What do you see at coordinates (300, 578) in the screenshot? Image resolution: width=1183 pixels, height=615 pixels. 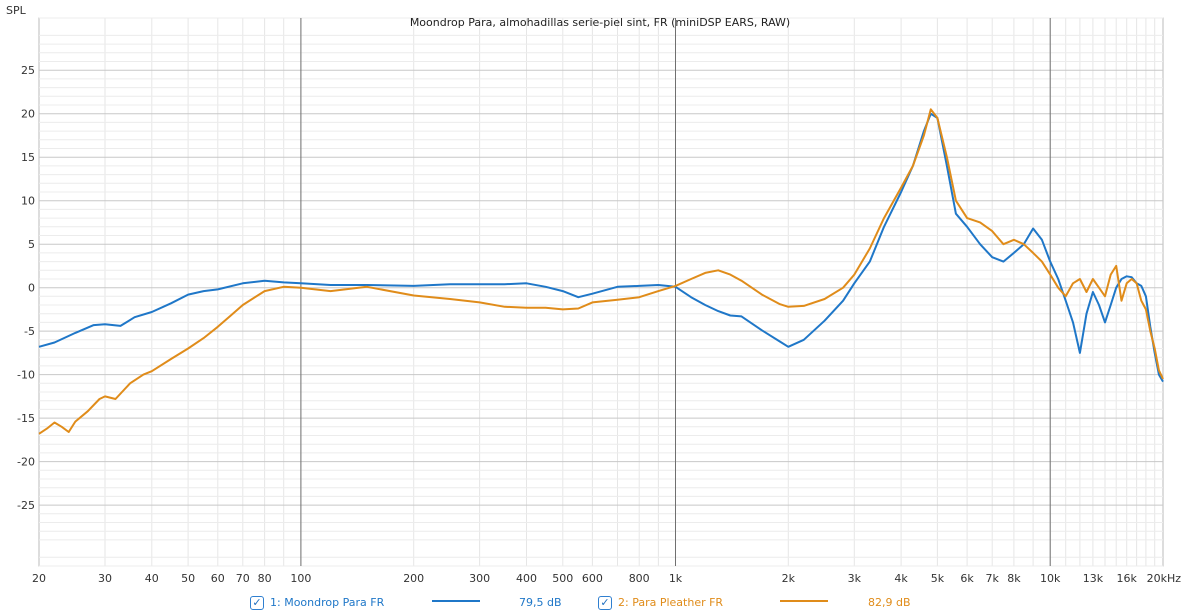 I see `x-tick-label: 100` at bounding box center [300, 578].